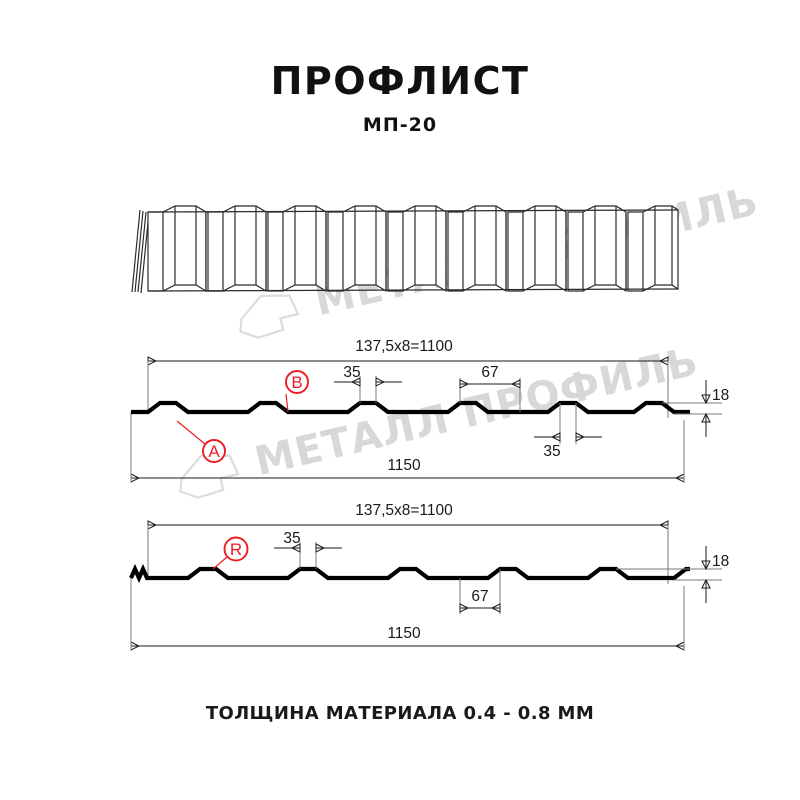 The height and width of the screenshot is (800, 800). Describe the element at coordinates (308, 549) in the screenshot. I see `dim-rib-bottom: 35` at that location.